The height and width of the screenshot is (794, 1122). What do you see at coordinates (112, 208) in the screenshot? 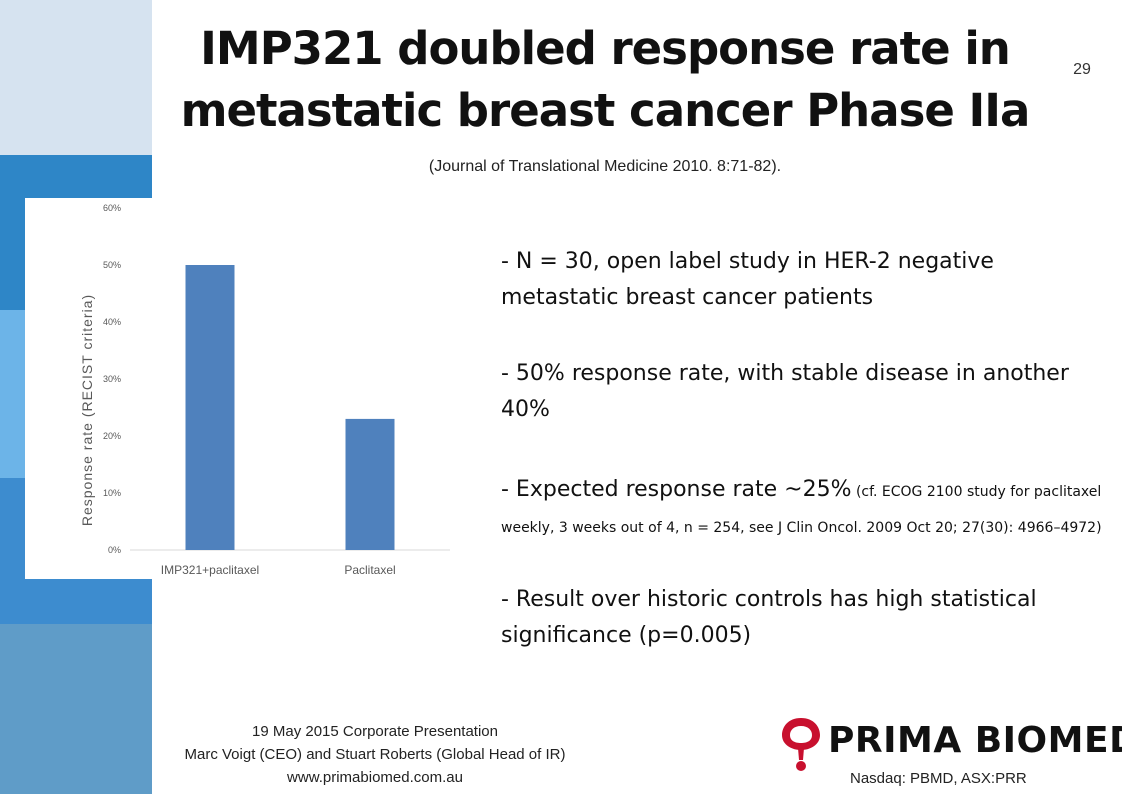
I see `y-tick-label: 60%` at bounding box center [112, 208].